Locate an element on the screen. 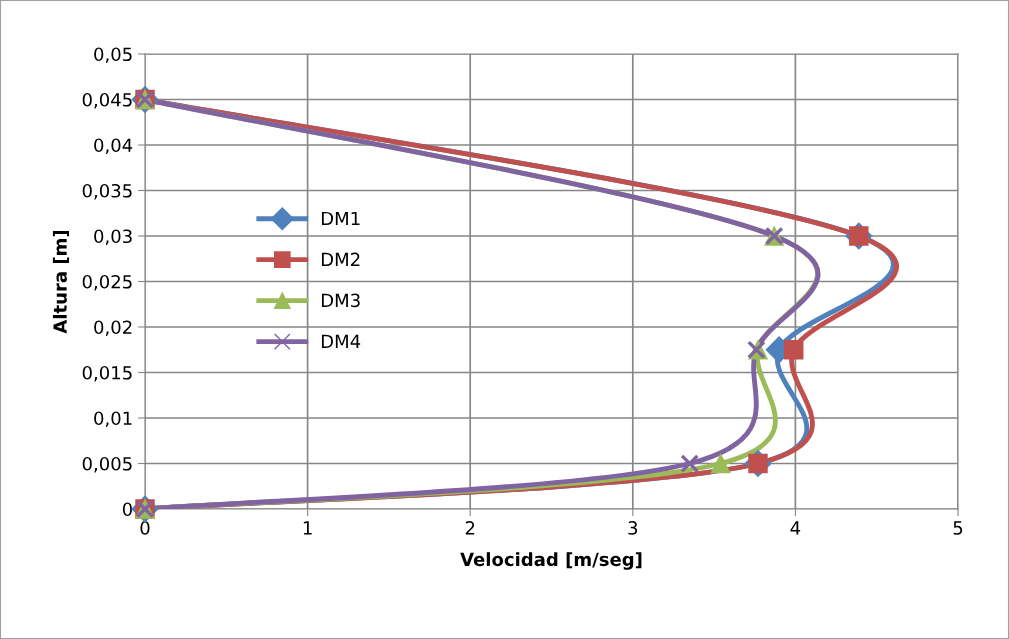  legend-label: DM1 is located at coordinates (340, 218).